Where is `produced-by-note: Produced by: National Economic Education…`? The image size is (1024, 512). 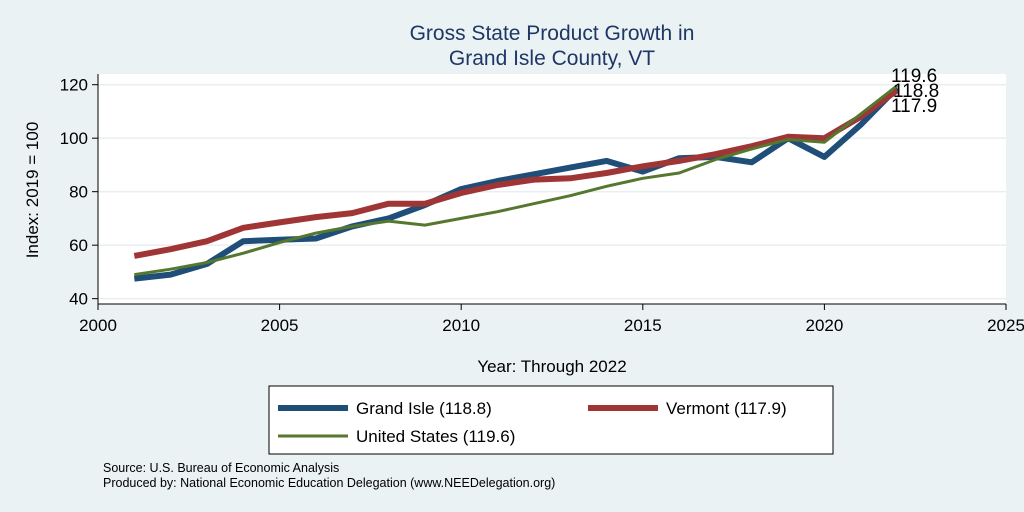 produced-by-note: Produced by: National Economic Education… is located at coordinates (329, 483).